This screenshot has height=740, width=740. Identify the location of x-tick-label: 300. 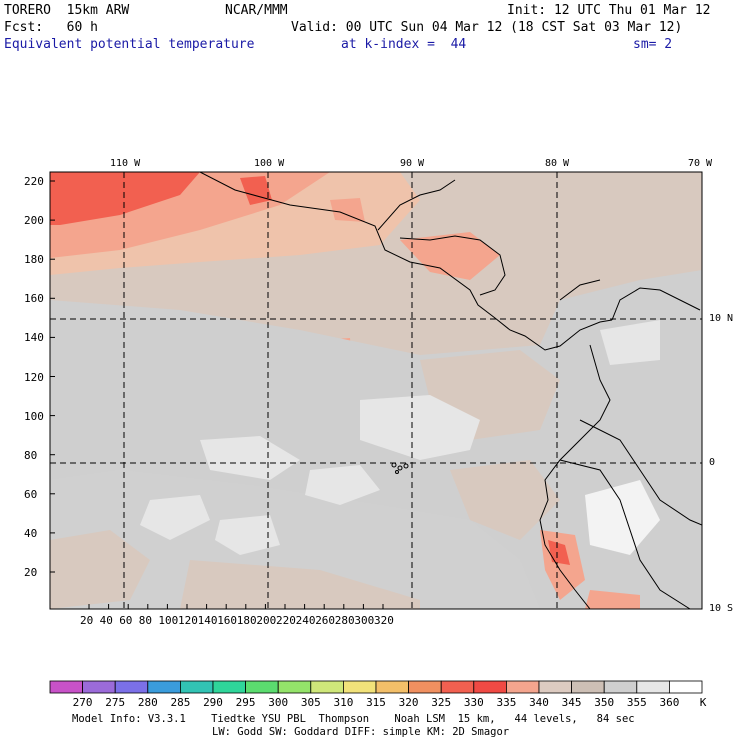
(364, 620).